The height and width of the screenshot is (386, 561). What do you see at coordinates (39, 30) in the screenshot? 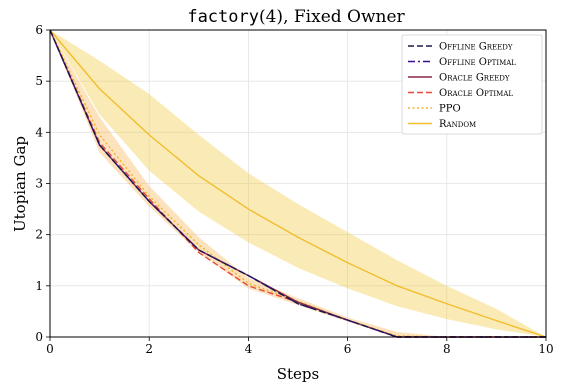
I see `y-tick-label: 6` at bounding box center [39, 30].